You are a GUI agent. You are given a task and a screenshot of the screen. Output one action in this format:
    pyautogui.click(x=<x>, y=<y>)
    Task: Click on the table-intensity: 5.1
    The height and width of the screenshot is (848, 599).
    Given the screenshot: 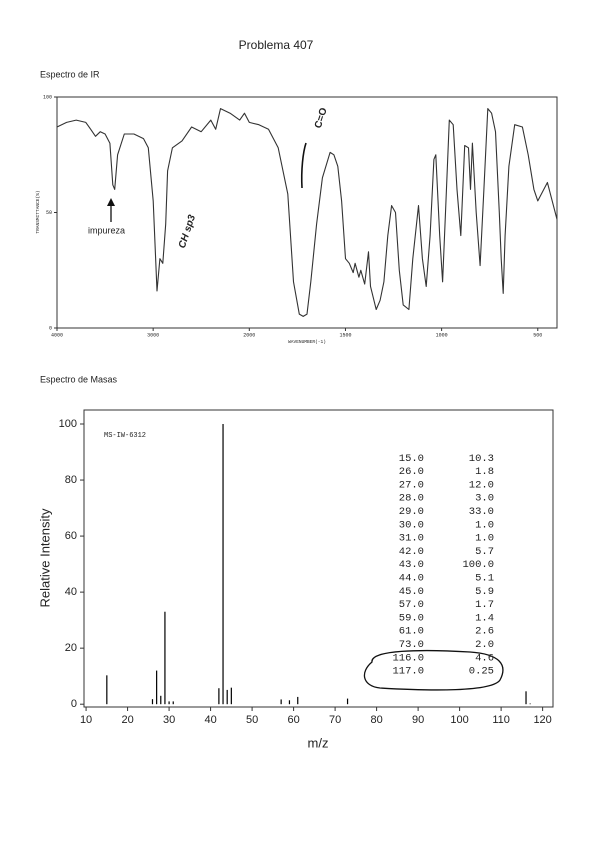 What is the action you would take?
    pyautogui.click(x=484, y=578)
    